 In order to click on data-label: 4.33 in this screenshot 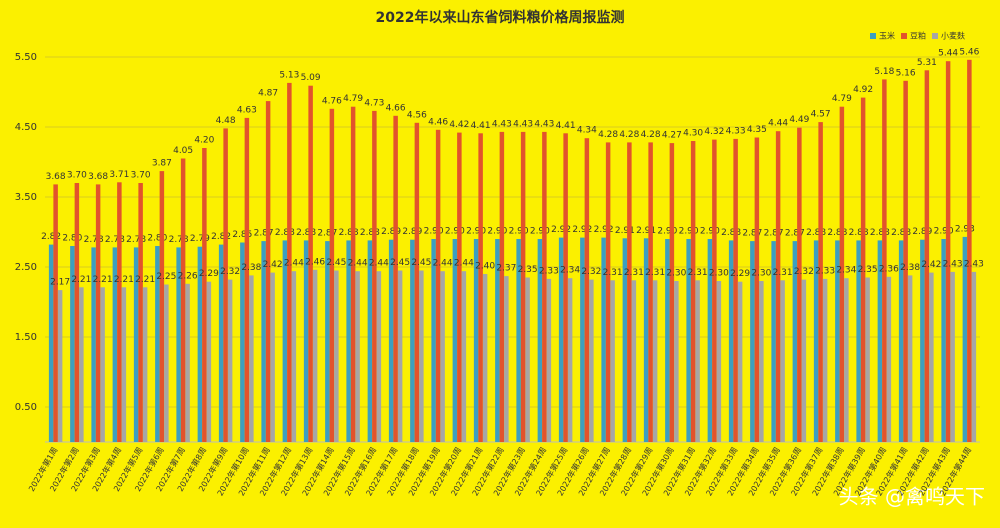, I will do `click(736, 131)`.